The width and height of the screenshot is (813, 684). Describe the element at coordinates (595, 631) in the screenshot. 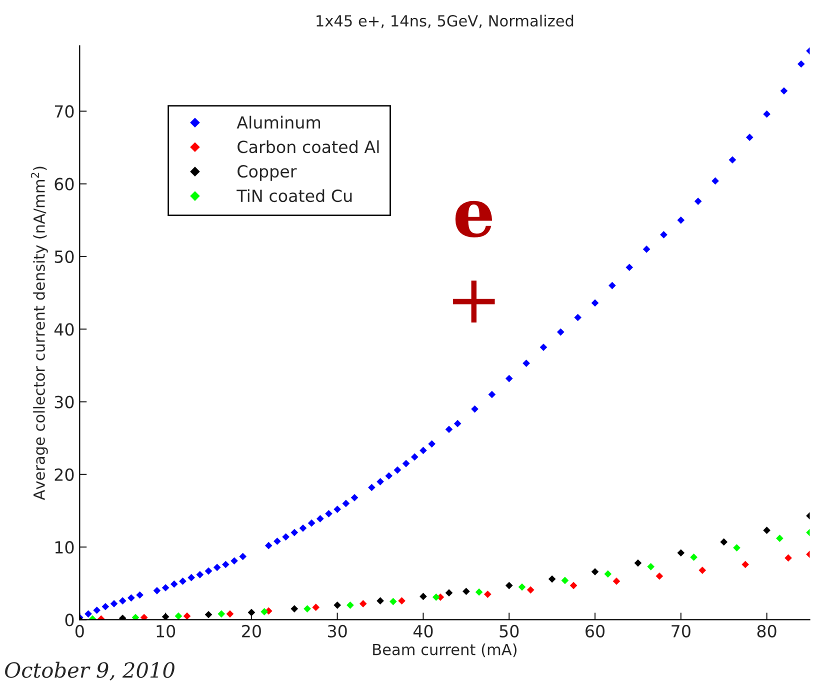

I see `x-tick-label: 60` at that location.